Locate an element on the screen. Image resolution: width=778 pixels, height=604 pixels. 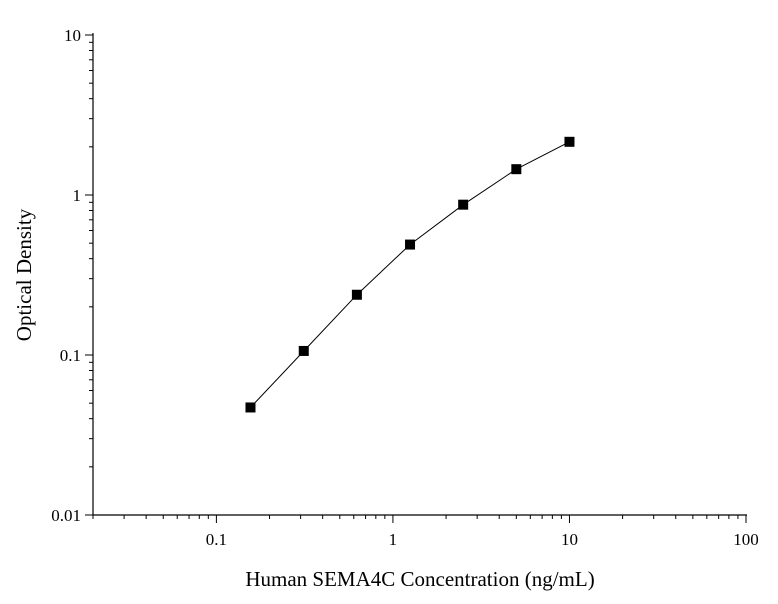
x-axis-title: Human SEMA4C Concentration (ng/mL) is located at coordinates (419, 579).